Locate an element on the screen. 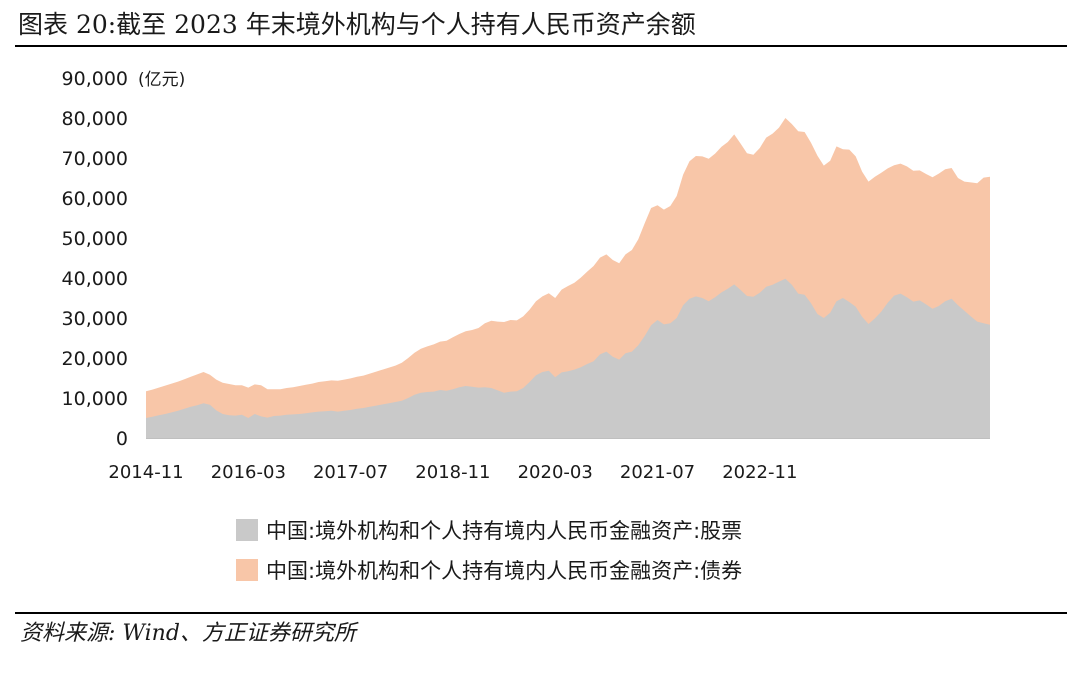  source-note: 资料来源: Wind、方正证券研究所 is located at coordinates (188, 633).